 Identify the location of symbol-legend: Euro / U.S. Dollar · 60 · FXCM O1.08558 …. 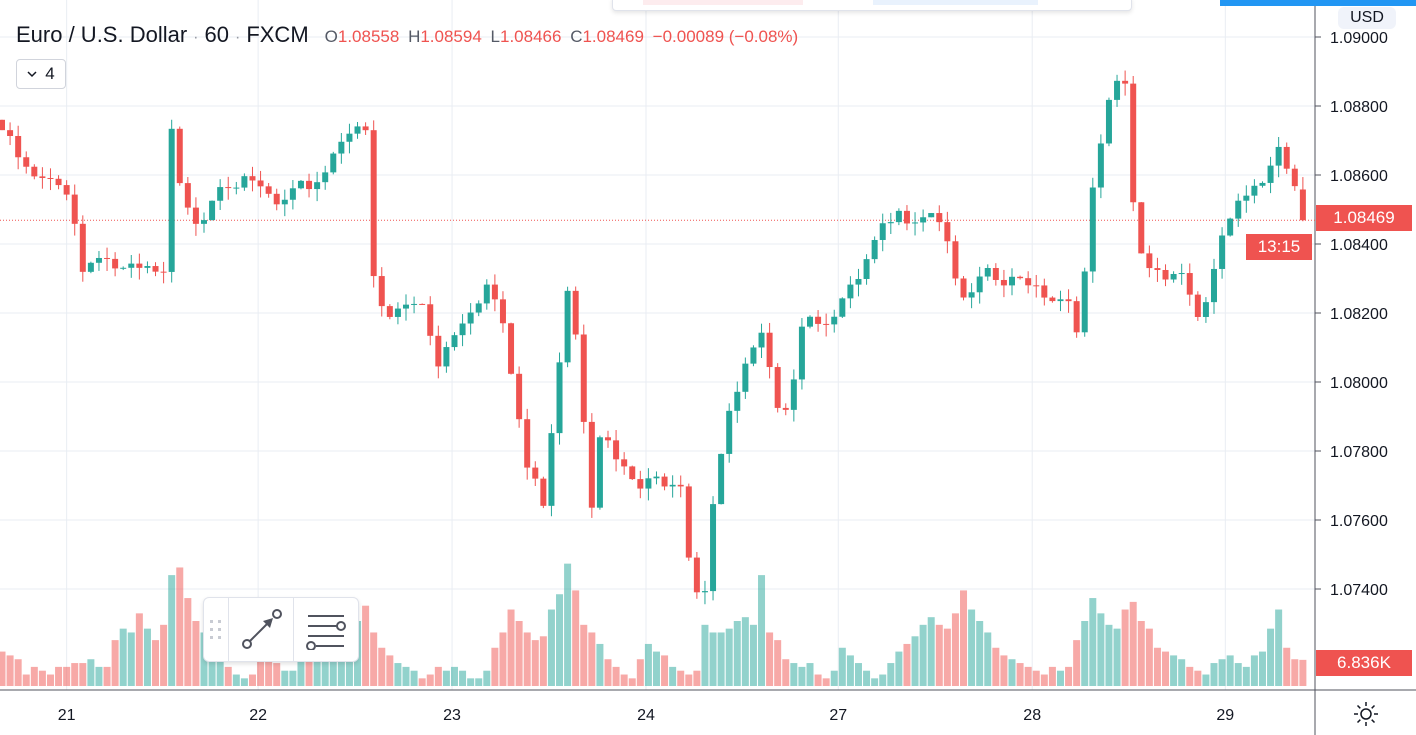
(409, 35).